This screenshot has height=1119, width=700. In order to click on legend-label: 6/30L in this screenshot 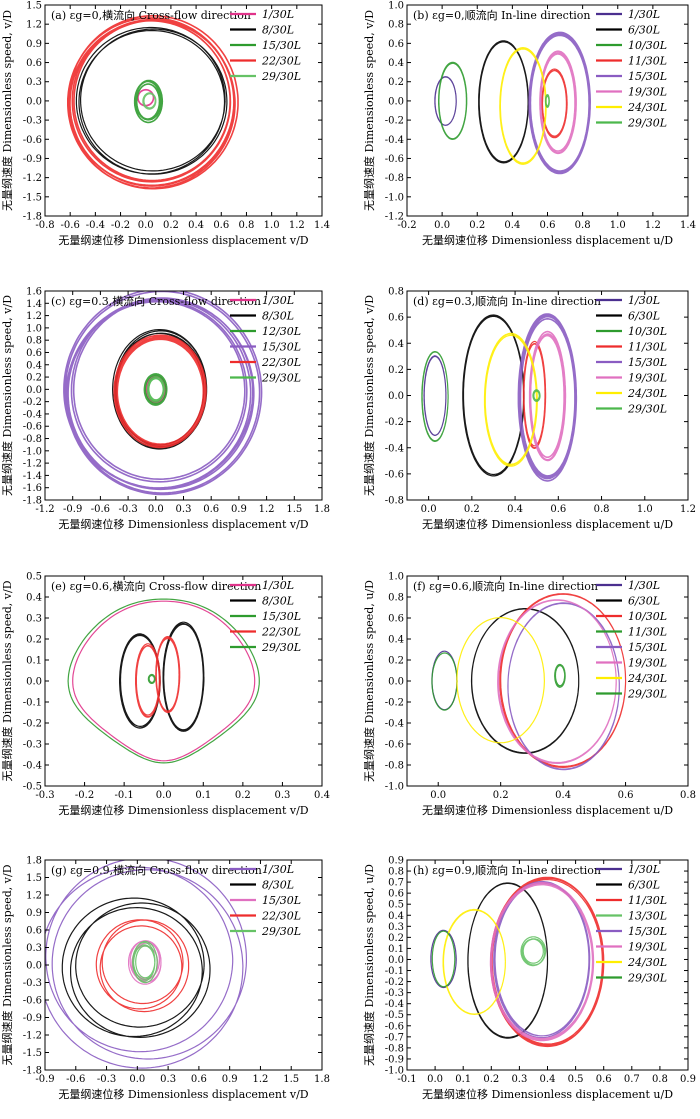, I will do `click(644, 316)`.